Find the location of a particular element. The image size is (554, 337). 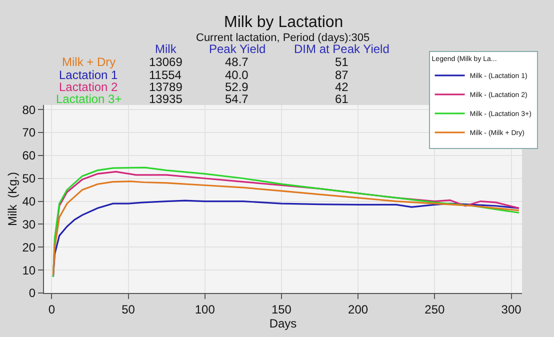

chart-subtitle: Current lactation, Period (days):305 is located at coordinates (283, 38).